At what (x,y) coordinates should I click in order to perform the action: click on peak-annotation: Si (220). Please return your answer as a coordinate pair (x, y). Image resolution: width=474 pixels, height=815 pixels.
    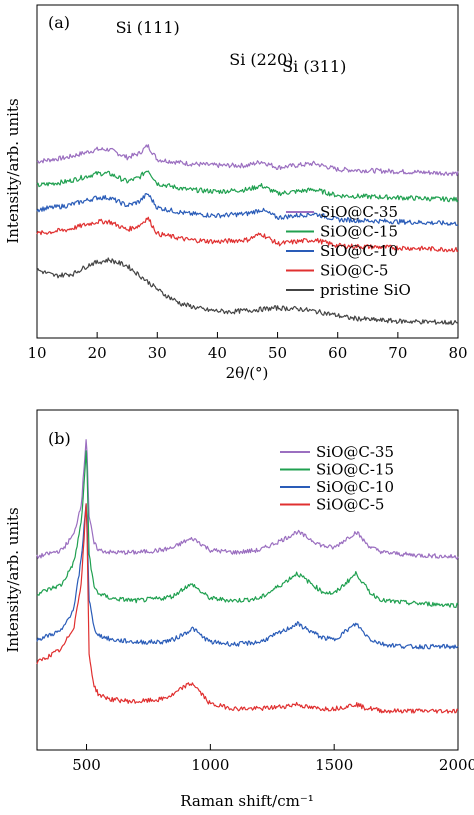
    Looking at the image, I should click on (261, 59).